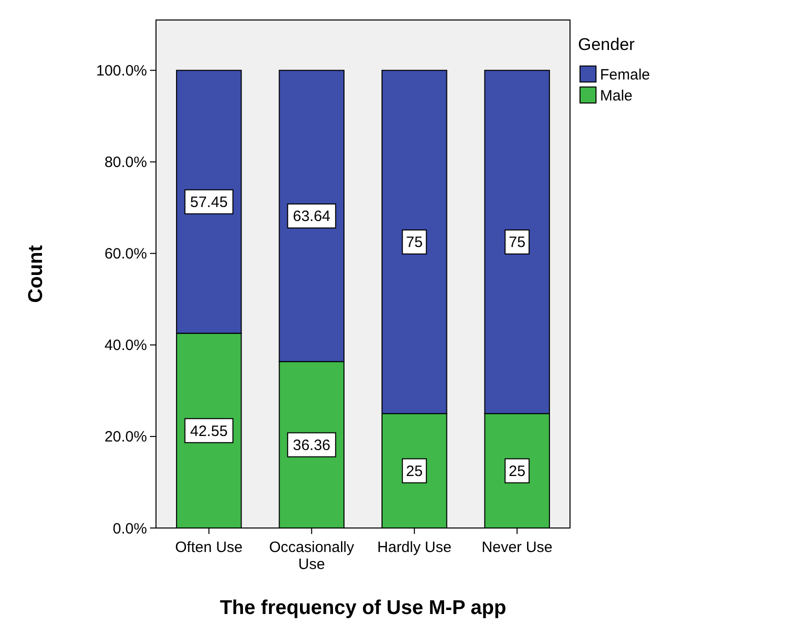 This screenshot has width=797, height=635. I want to click on data-label: 42.55, so click(209, 431).